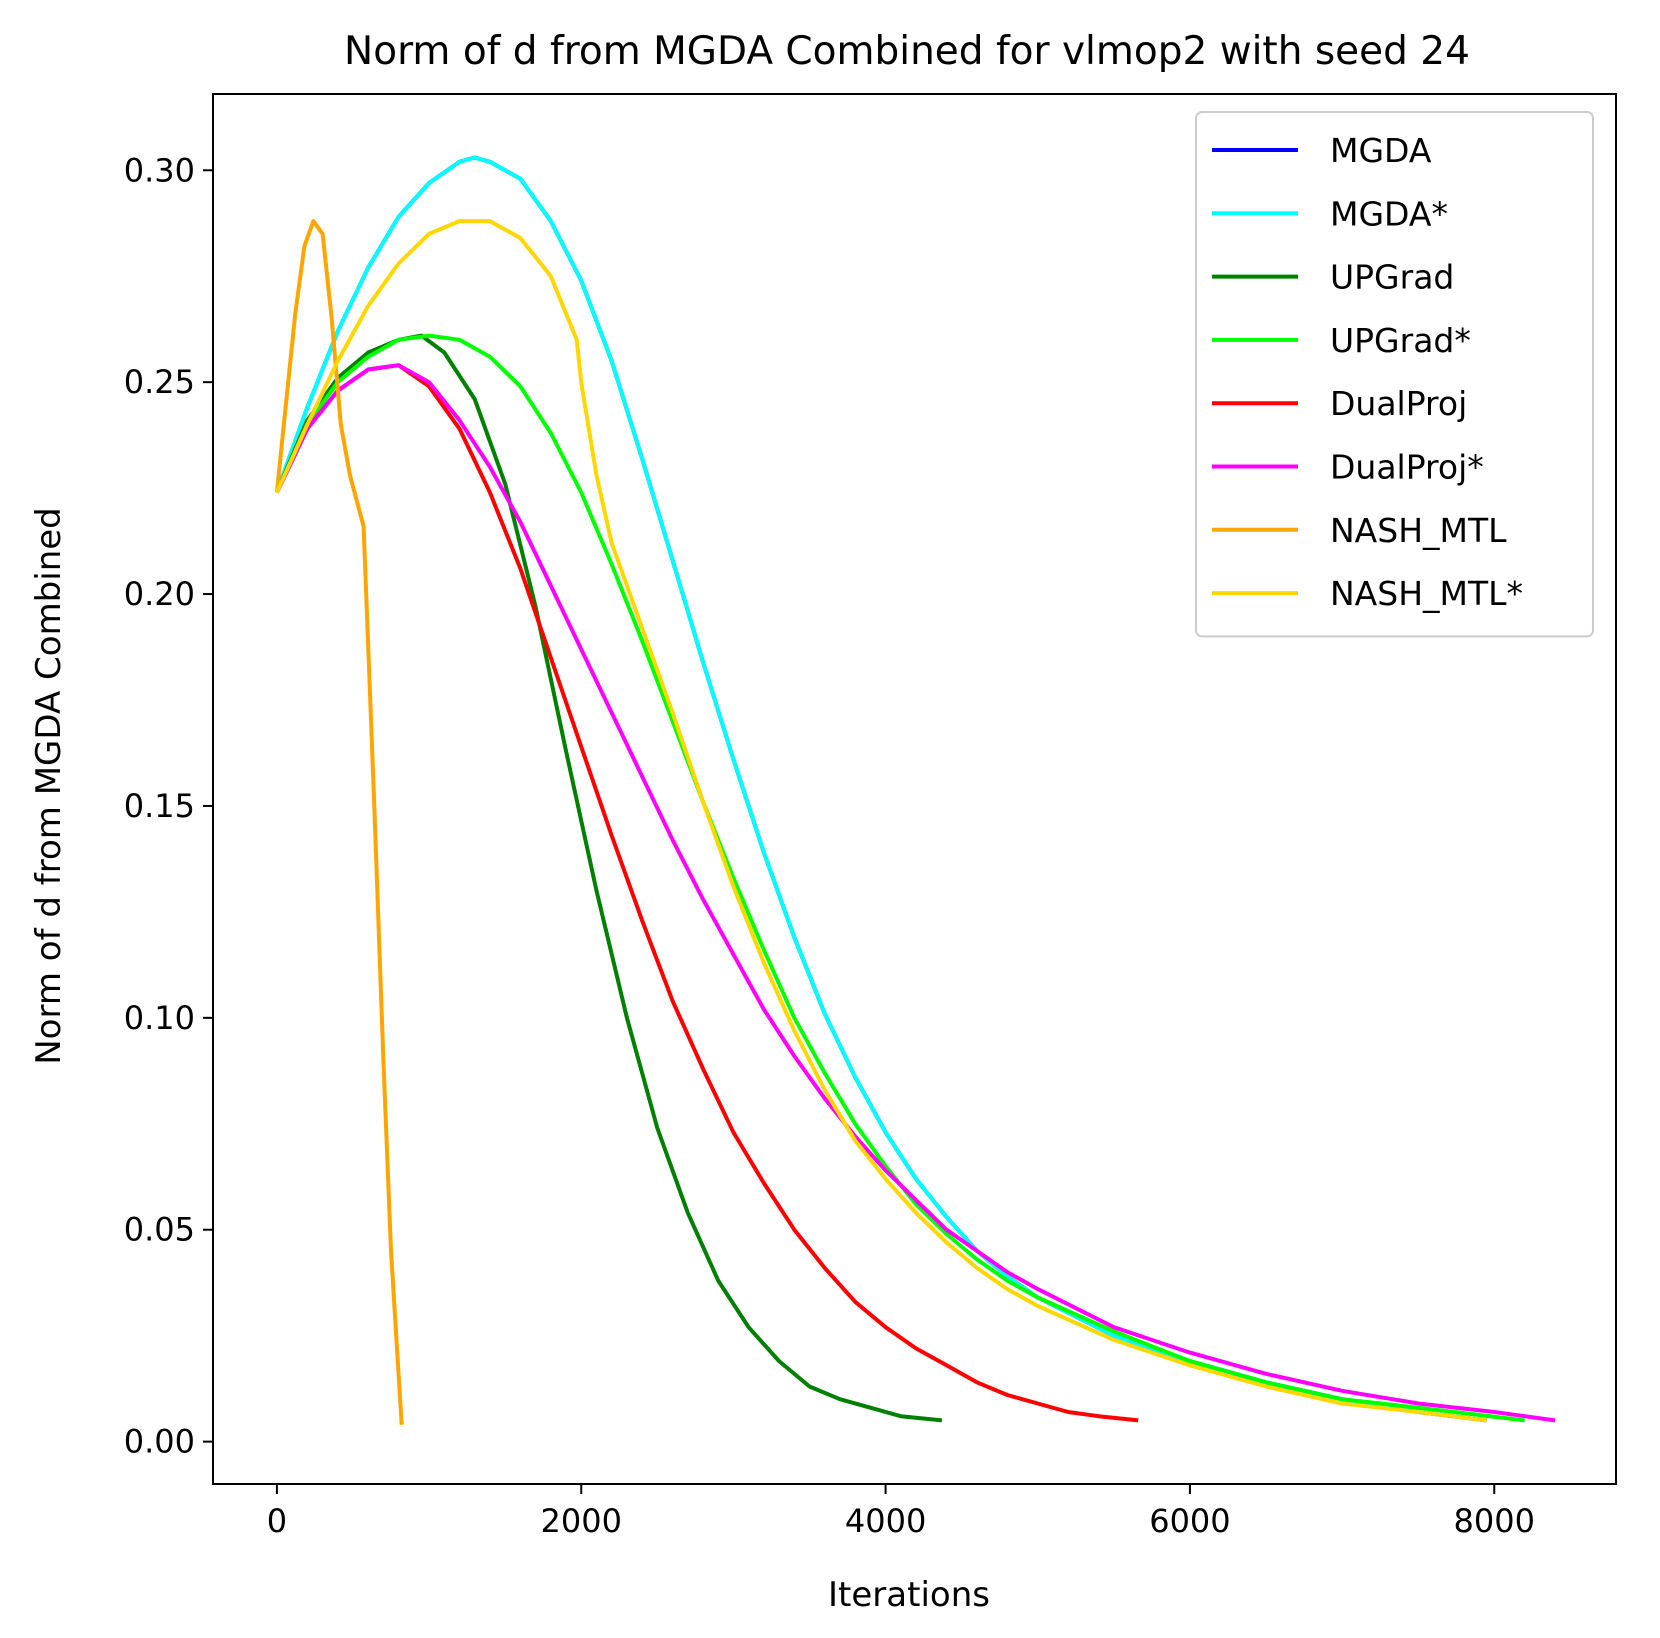 The width and height of the screenshot is (1660, 1638). Describe the element at coordinates (159, 170) in the screenshot. I see `y-tick-label: 0.30` at that location.